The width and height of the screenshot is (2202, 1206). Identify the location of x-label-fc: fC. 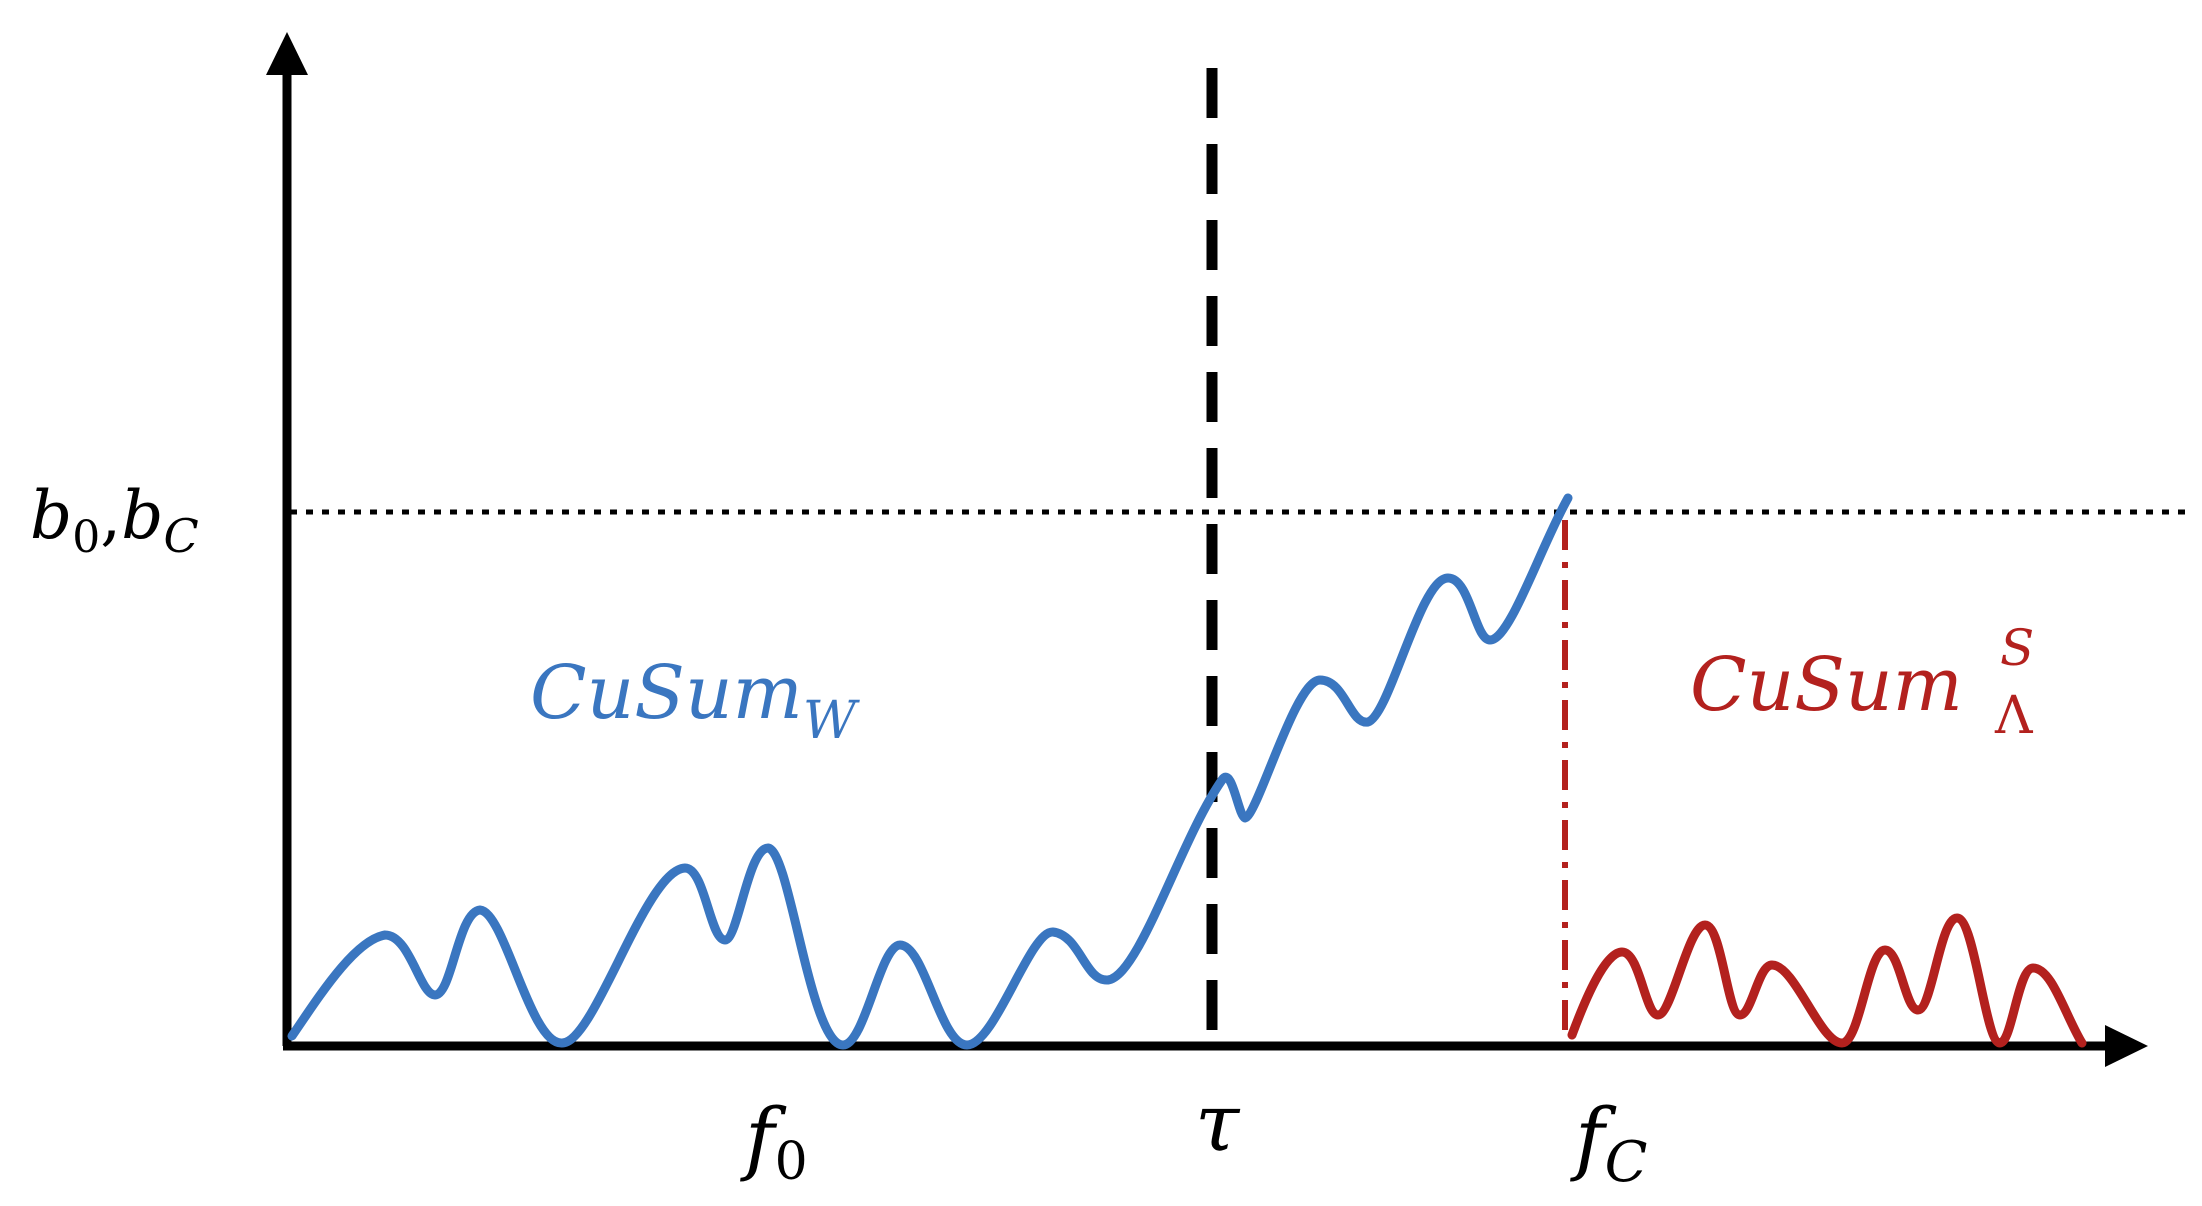
(1608, 1143).